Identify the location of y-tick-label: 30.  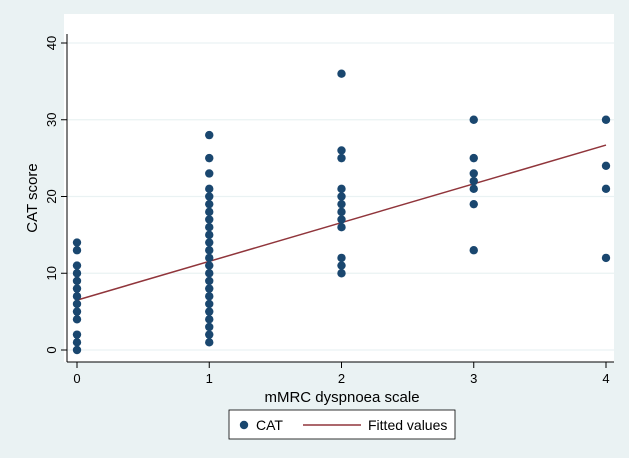
(51, 120).